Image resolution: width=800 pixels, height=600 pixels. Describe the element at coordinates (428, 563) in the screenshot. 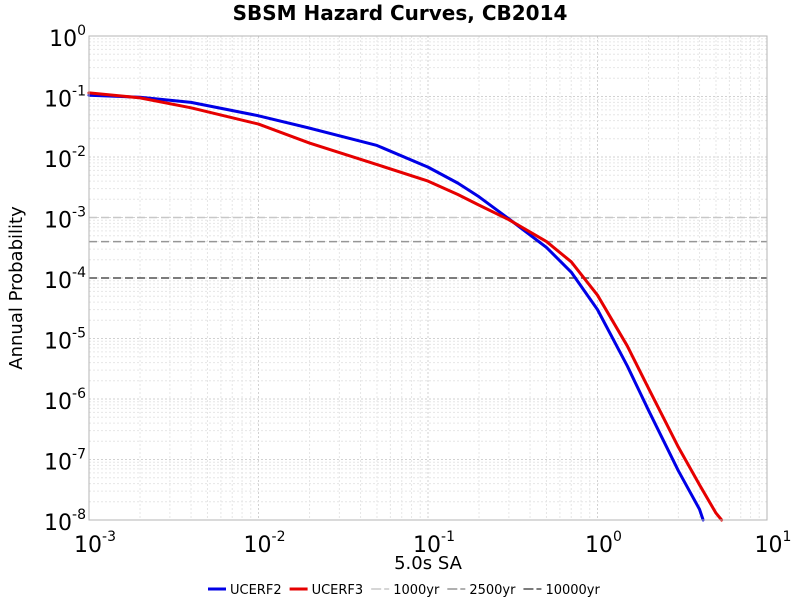

I see `x-axis-label: 5.0s SA` at that location.